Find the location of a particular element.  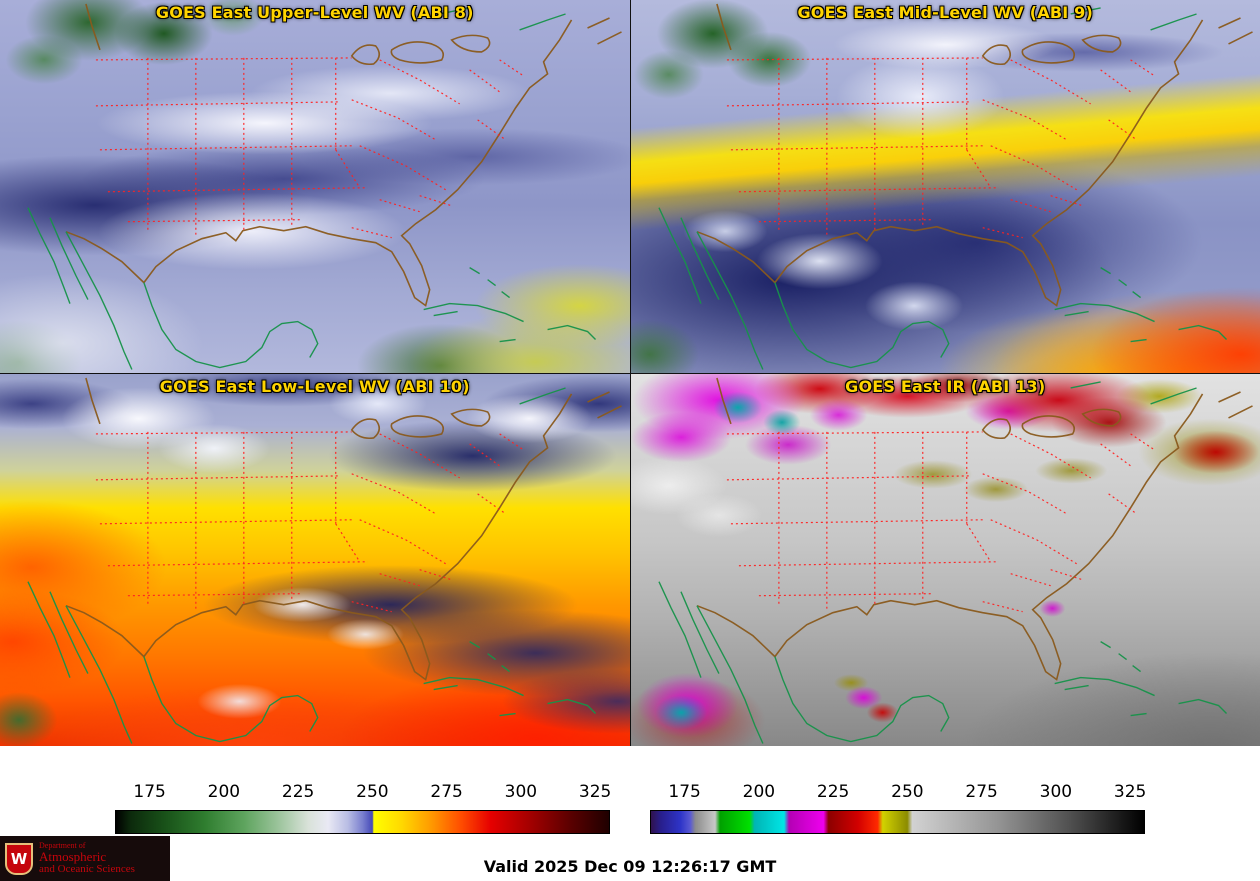

logo-line-2: Atmospheric is located at coordinates (73, 857).